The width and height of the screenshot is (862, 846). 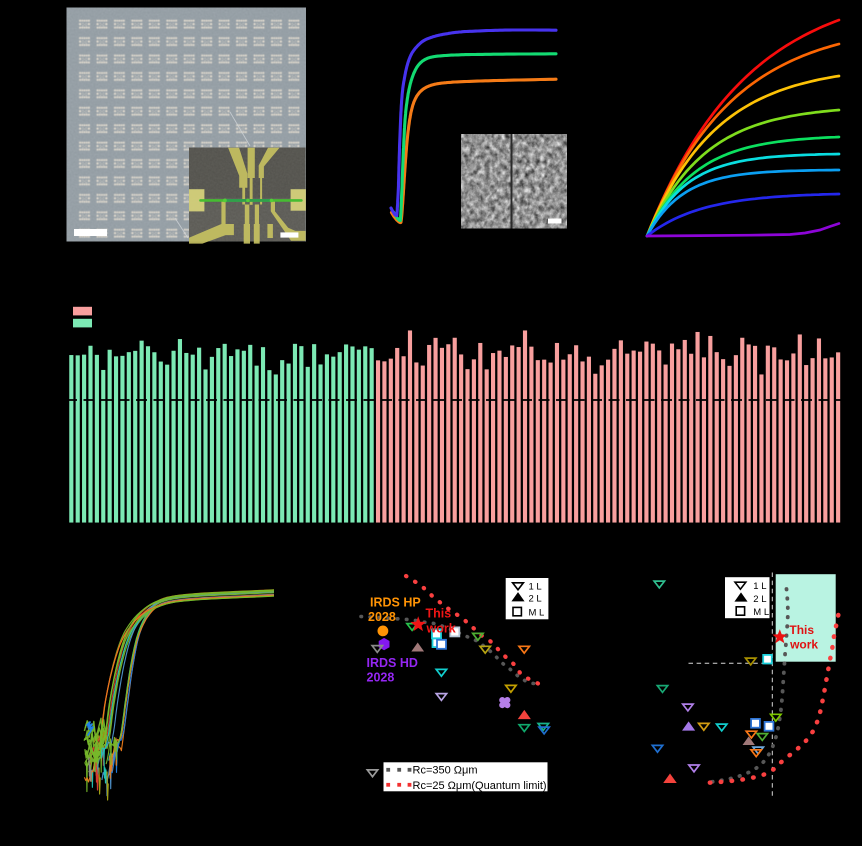 I want to click on svg-text: IRDS HD, so click(x=392, y=663).